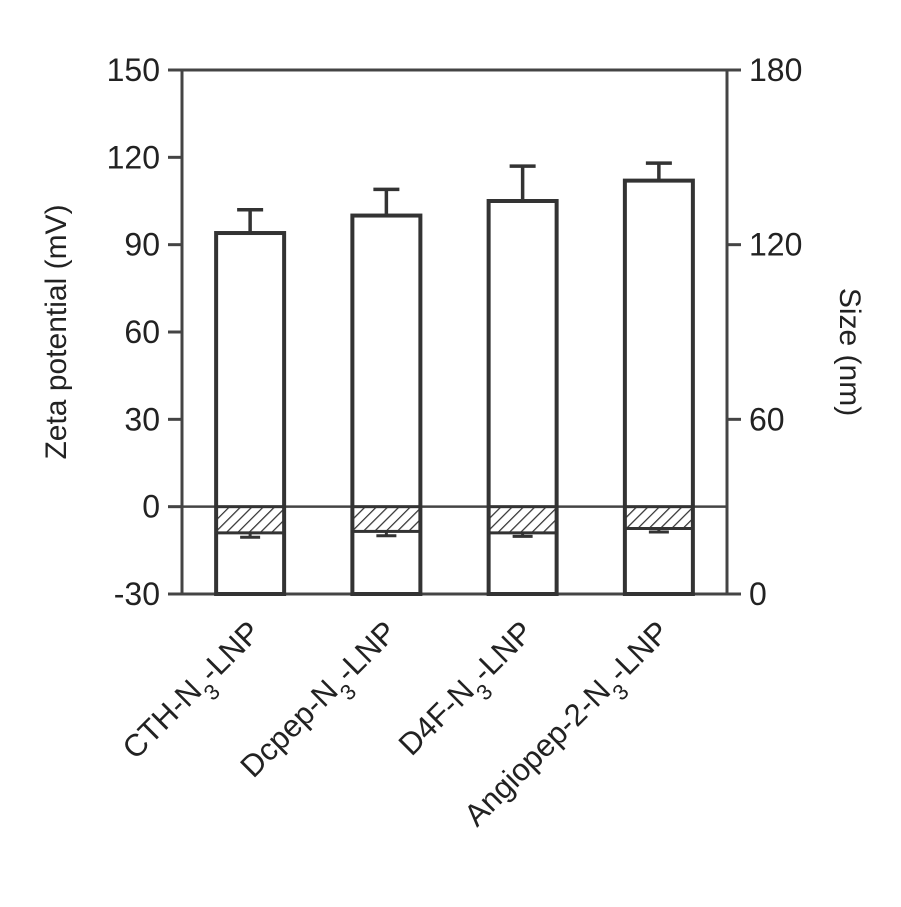  What do you see at coordinates (250, 413) in the screenshot?
I see `size-bar` at bounding box center [250, 413].